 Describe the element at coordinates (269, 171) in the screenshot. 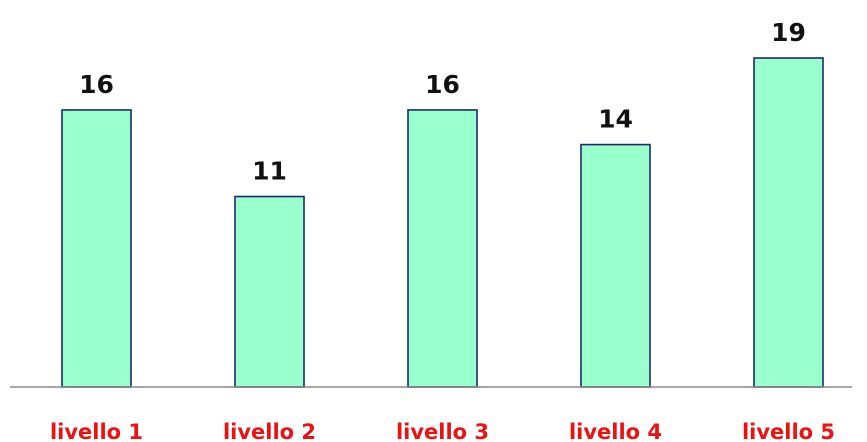

I see `value-label-2: 11` at that location.